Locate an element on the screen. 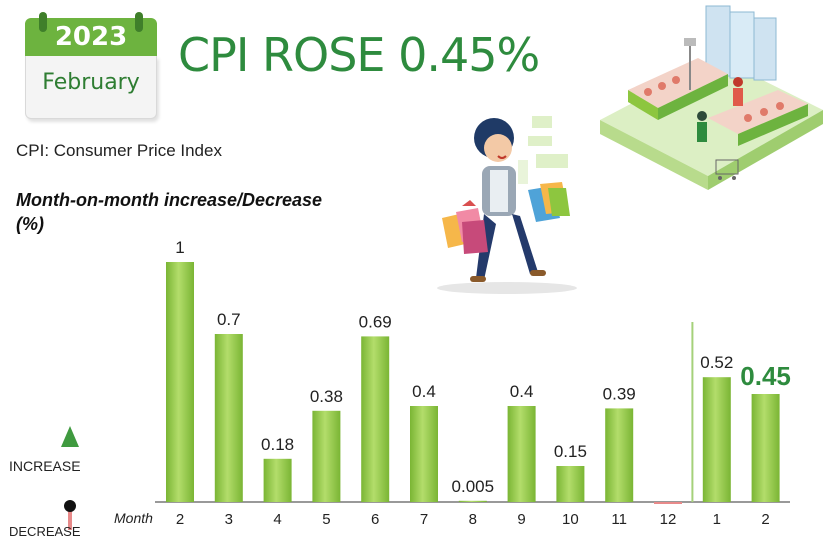  x-tick-label: 9 is located at coordinates (521, 519).